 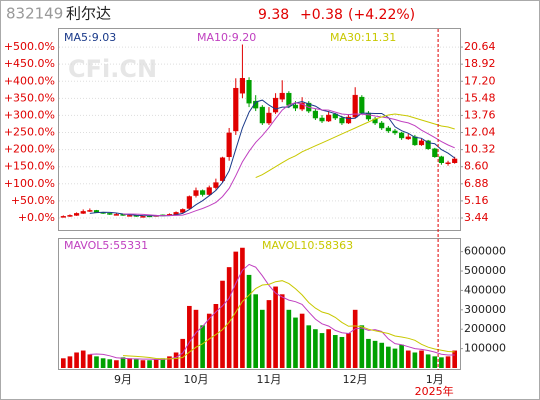 I want to click on y2-tick-label: 15.48, so click(x=480, y=97).